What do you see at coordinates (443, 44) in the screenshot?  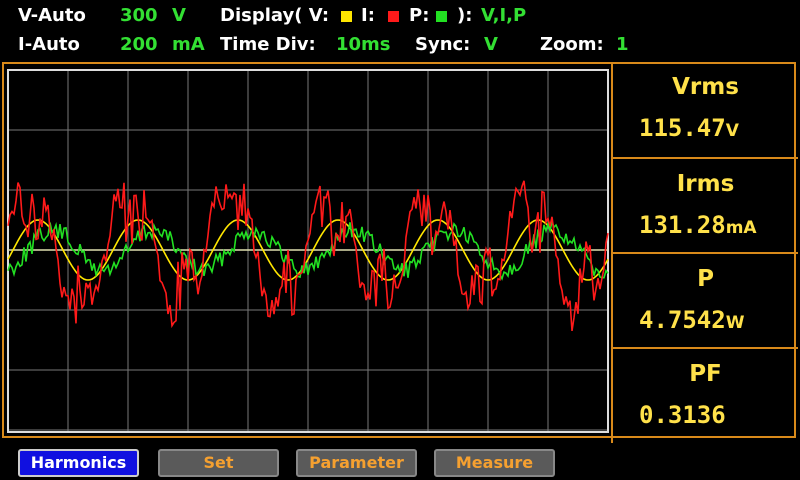 I see `sync-label: Sync:` at bounding box center [443, 44].